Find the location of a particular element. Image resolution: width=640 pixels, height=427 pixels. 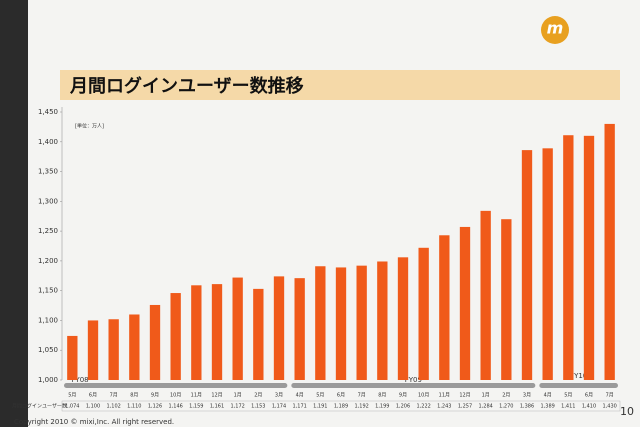

logo is located at coordinates (555, 30).